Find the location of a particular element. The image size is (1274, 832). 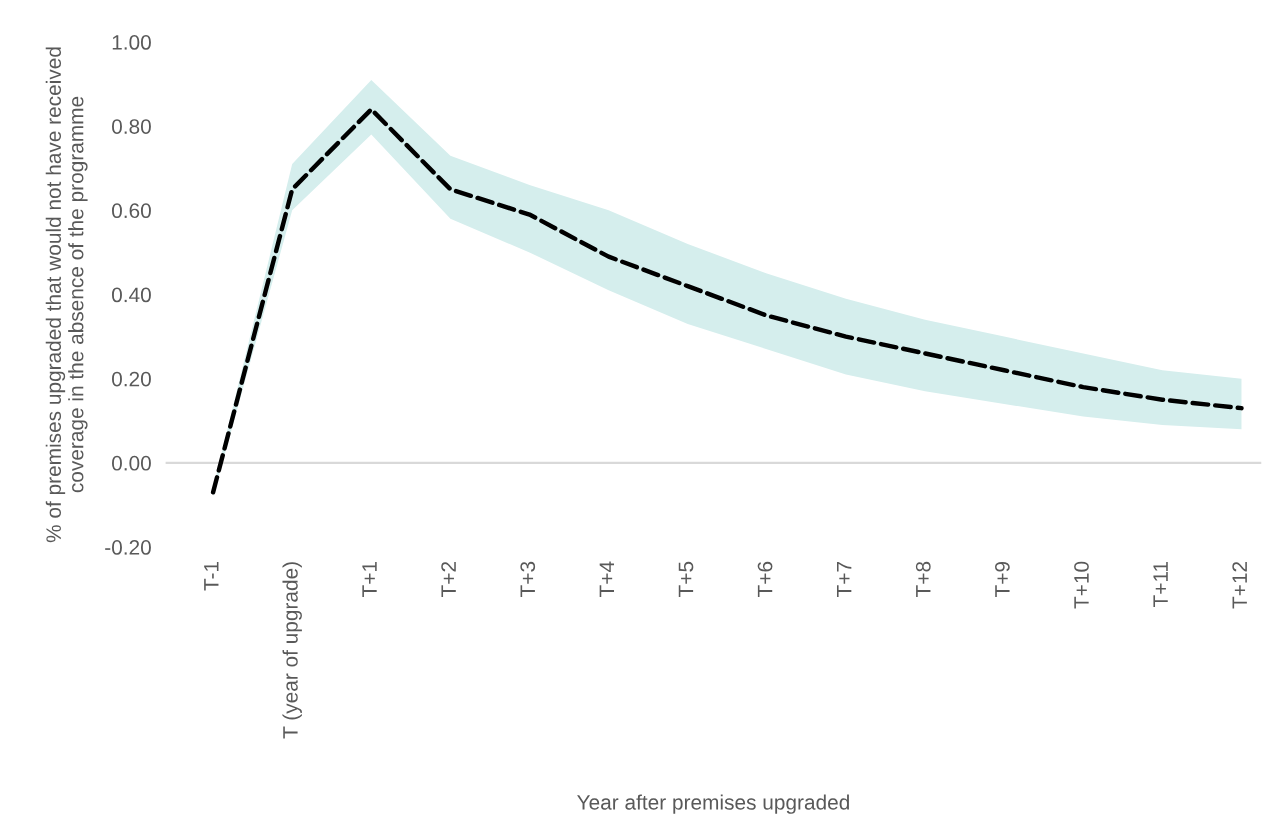

x-tick-label: T+2 is located at coordinates (448, 579).